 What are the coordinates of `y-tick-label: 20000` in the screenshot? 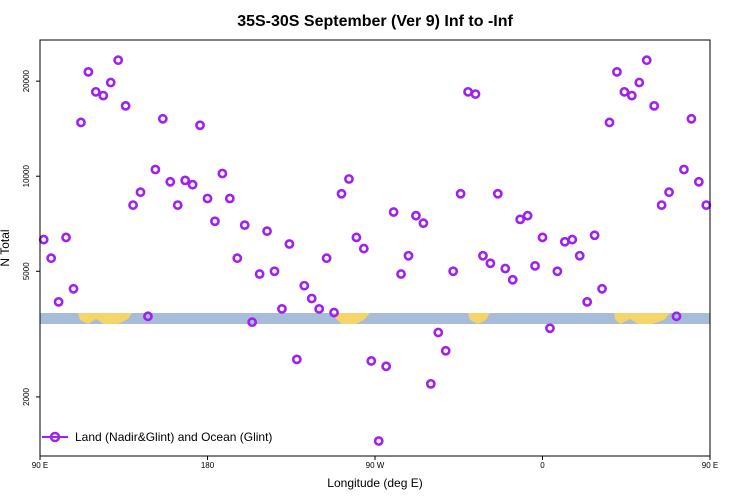 It's located at (26, 80).